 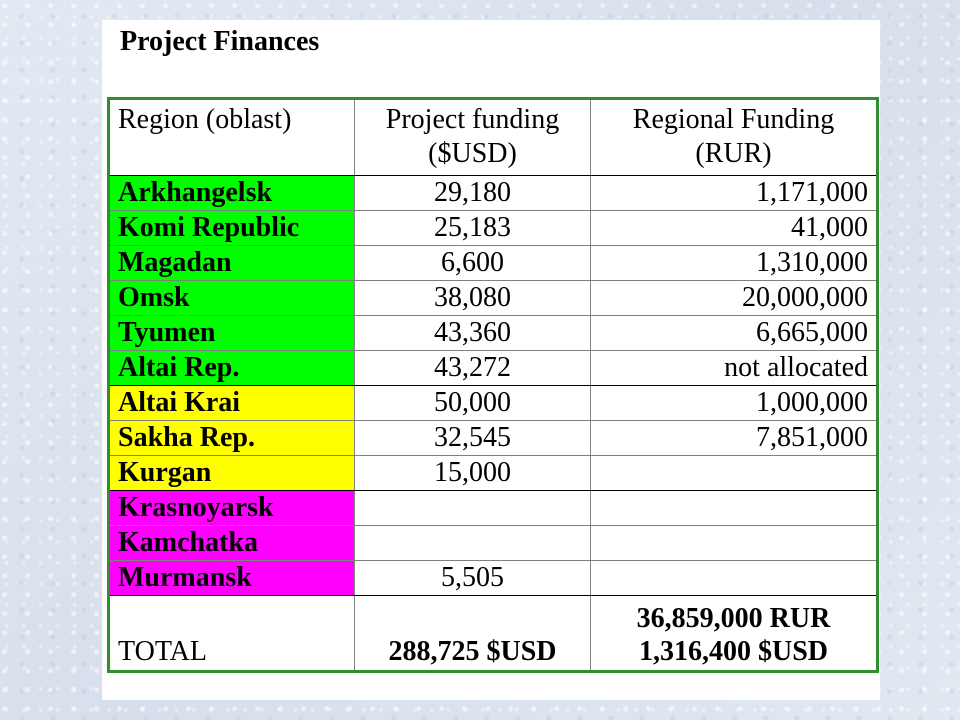 What do you see at coordinates (734, 228) in the screenshot?
I see `regional-funding-cell: 41,000` at bounding box center [734, 228].